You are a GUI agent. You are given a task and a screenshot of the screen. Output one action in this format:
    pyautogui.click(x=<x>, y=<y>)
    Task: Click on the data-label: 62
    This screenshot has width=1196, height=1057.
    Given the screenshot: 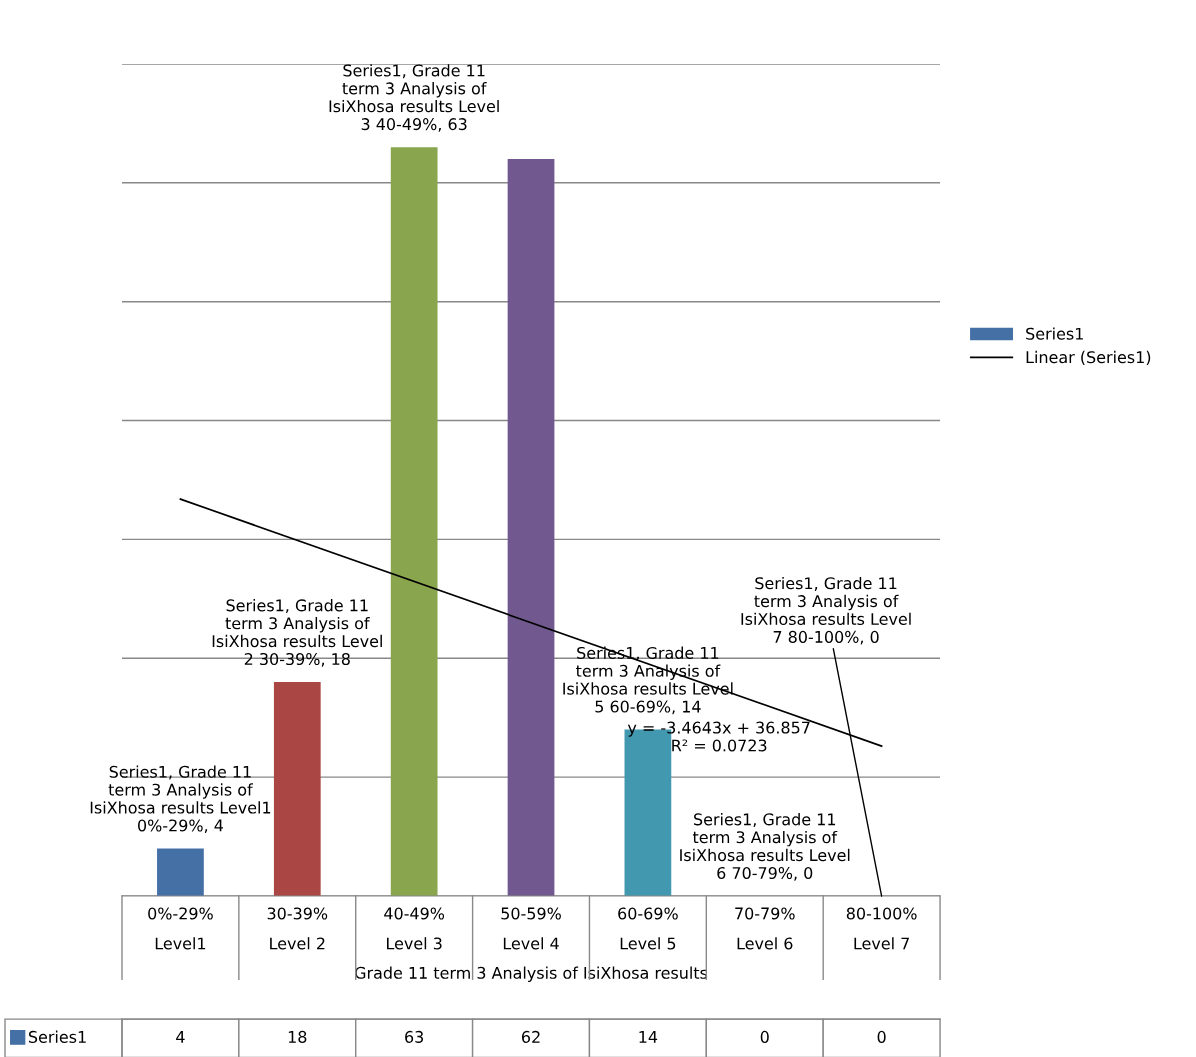 What is the action you would take?
    pyautogui.click(x=530, y=1036)
    